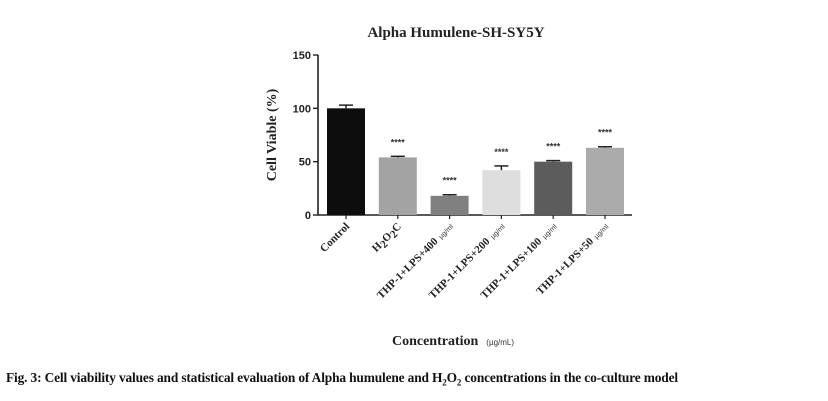 The image size is (828, 401). What do you see at coordinates (569, 377) in the screenshot?
I see `caption-suffix: concentrations in the co-culture model` at bounding box center [569, 377].